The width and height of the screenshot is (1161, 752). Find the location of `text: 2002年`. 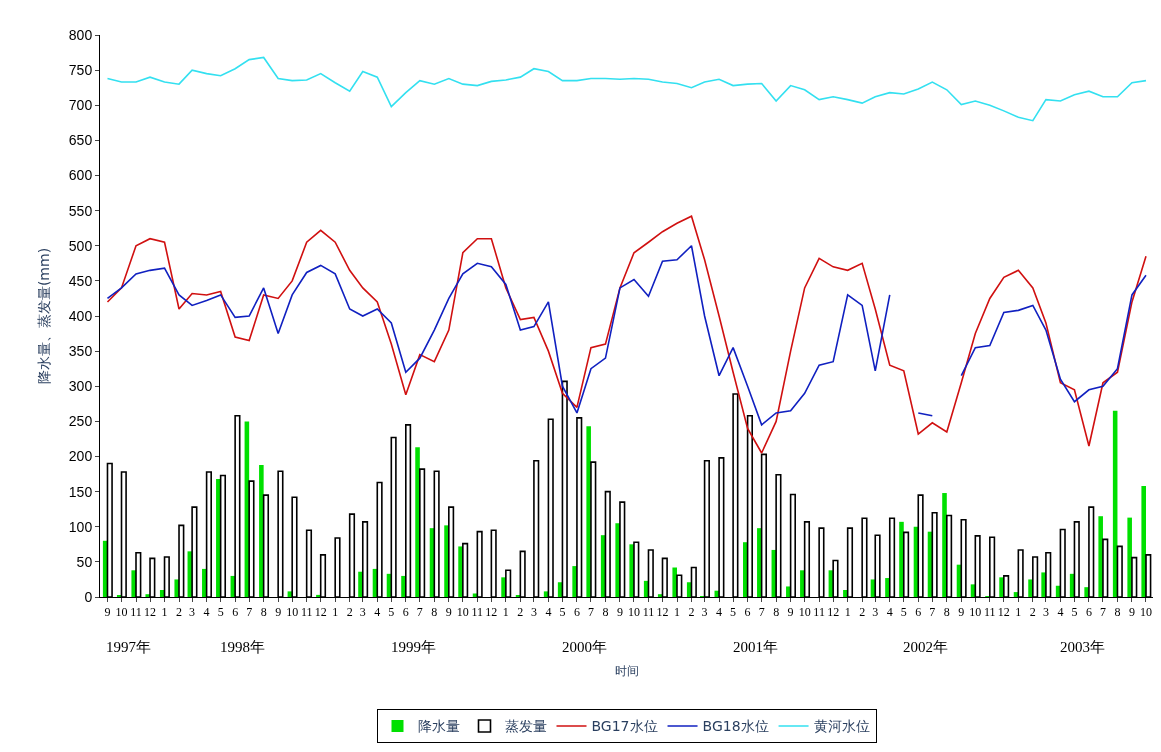

text: 2002年 is located at coordinates (925, 647).